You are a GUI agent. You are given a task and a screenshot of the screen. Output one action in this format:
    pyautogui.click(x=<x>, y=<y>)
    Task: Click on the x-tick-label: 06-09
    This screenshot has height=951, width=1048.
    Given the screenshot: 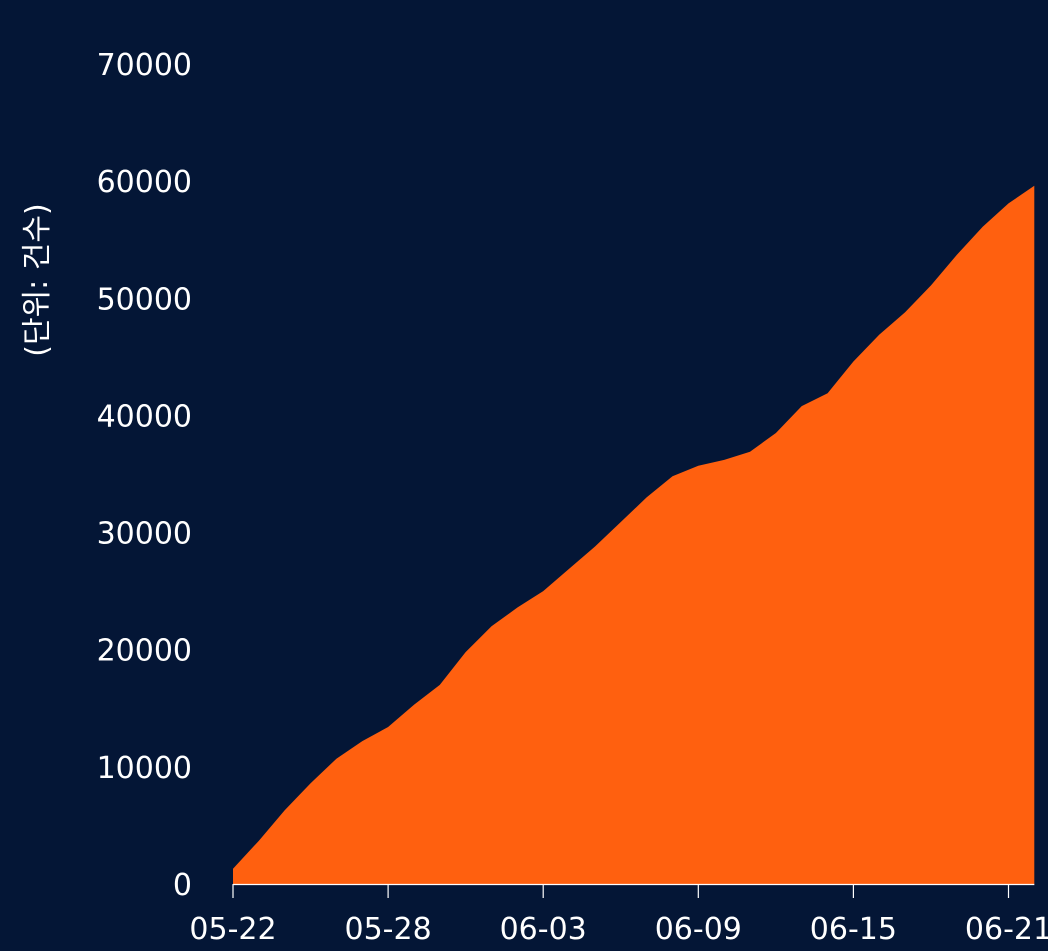 What is the action you would take?
    pyautogui.click(x=698, y=929)
    